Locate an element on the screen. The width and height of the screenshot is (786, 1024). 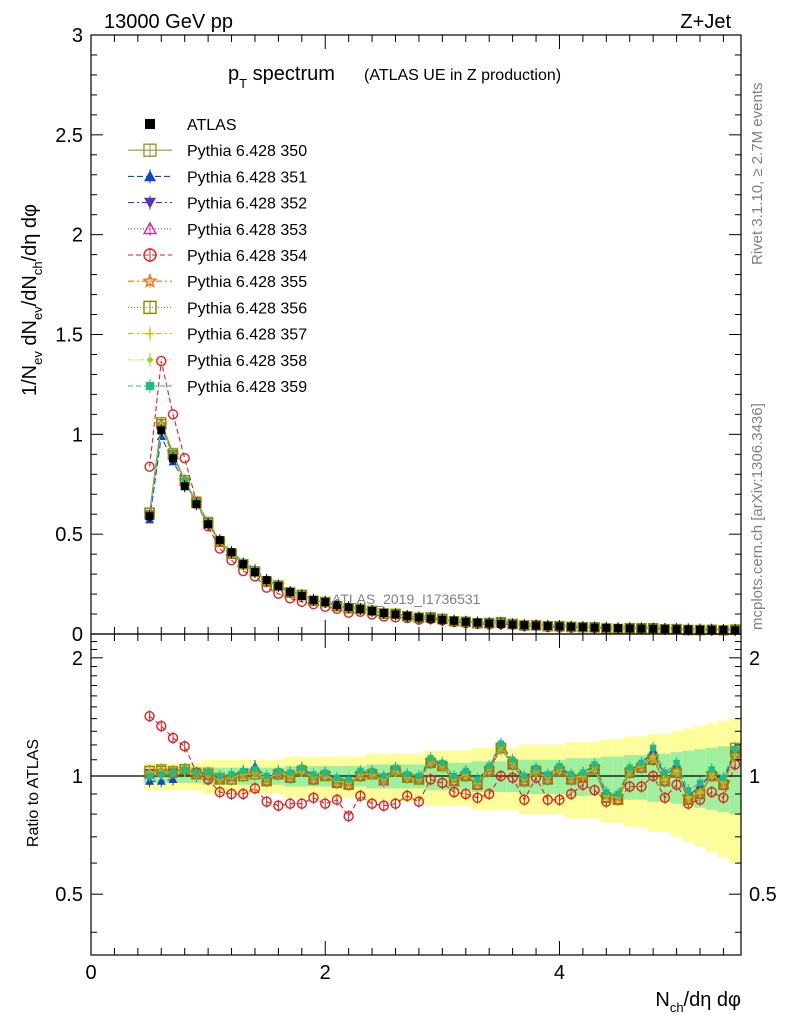
ratio-y-tick-label: 0.5 is located at coordinates (69, 895).